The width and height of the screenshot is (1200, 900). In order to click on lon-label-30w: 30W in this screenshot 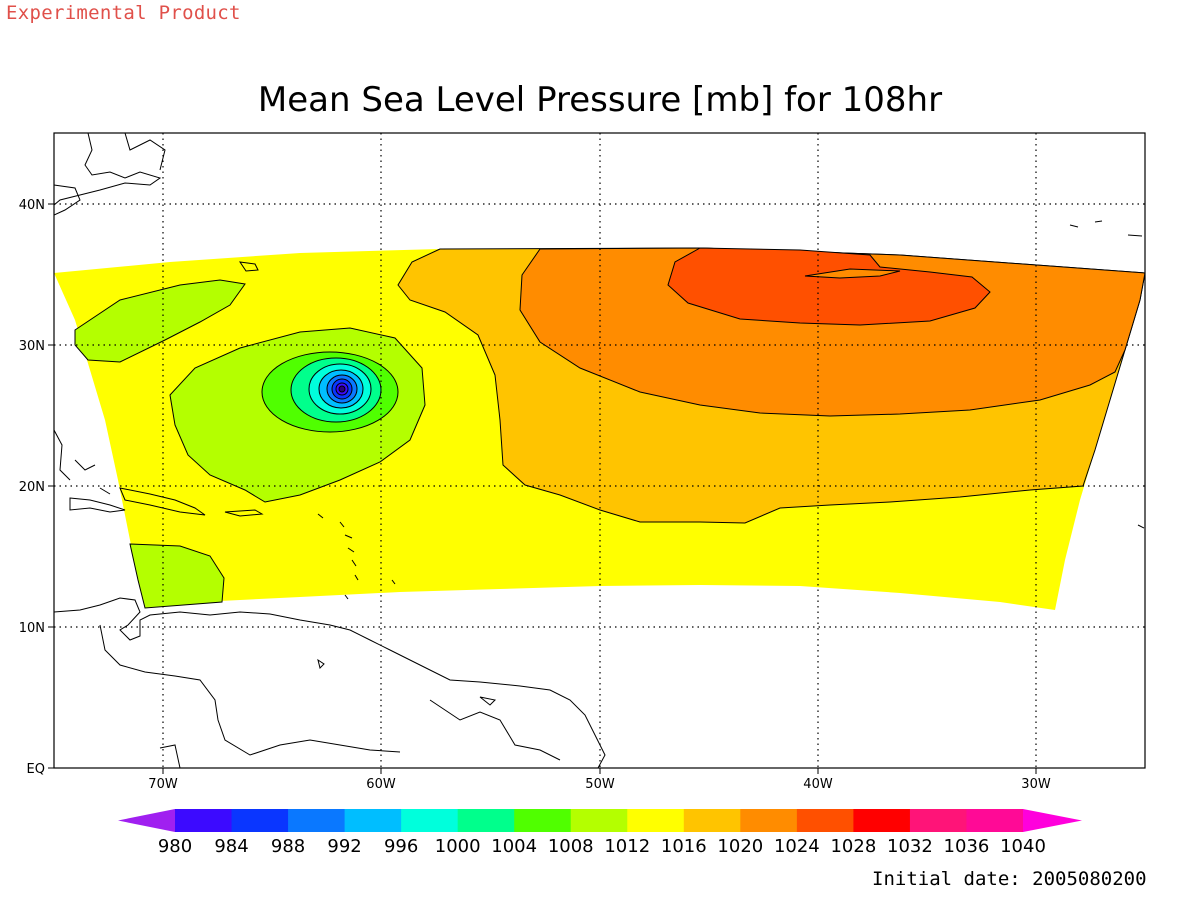, I will do `click(1036, 784)`.